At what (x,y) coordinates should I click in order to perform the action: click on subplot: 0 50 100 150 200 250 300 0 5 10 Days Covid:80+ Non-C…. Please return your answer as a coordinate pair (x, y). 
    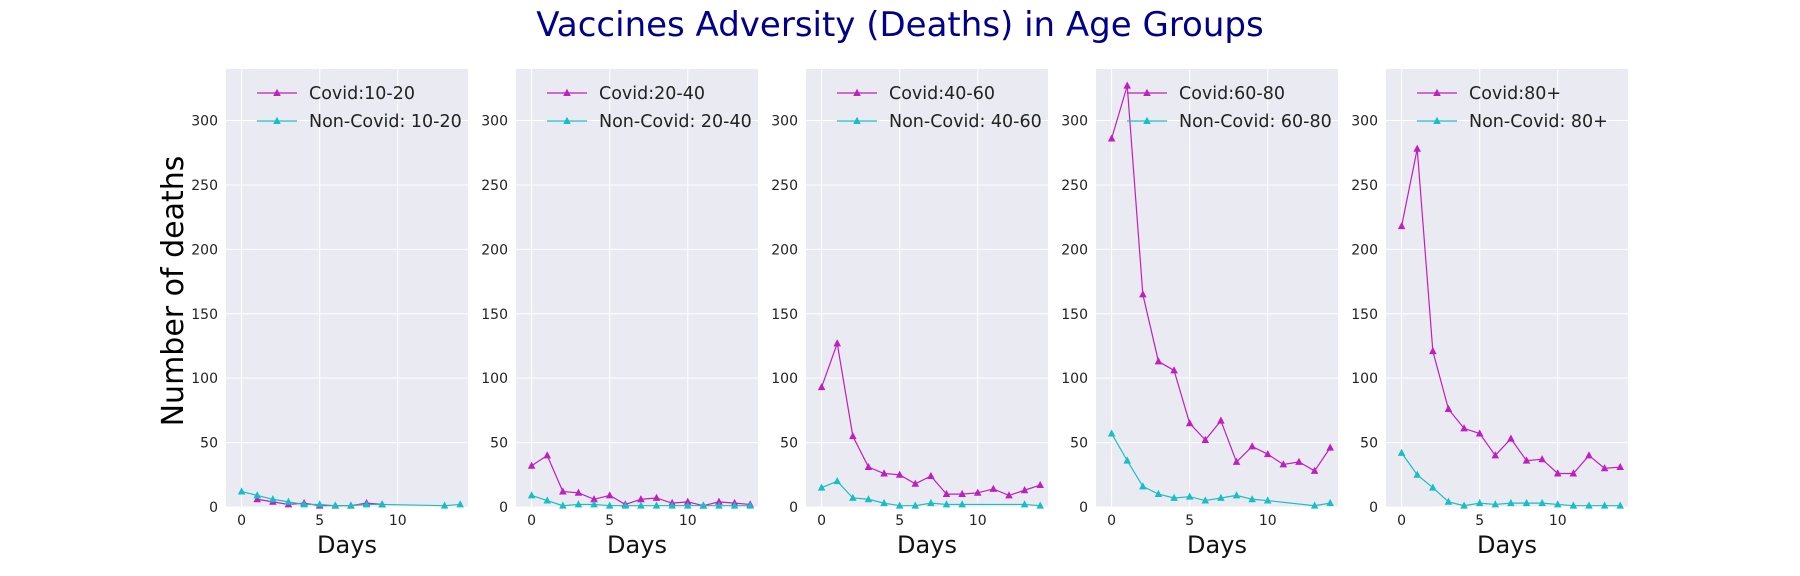
    Looking at the image, I should click on (1489, 314).